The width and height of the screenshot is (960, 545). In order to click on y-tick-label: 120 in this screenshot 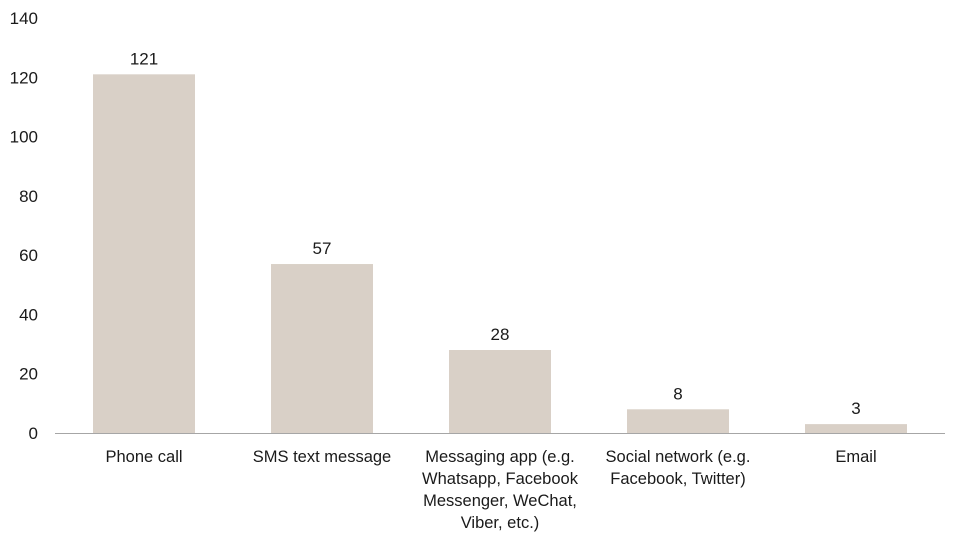, I will do `click(24, 77)`.